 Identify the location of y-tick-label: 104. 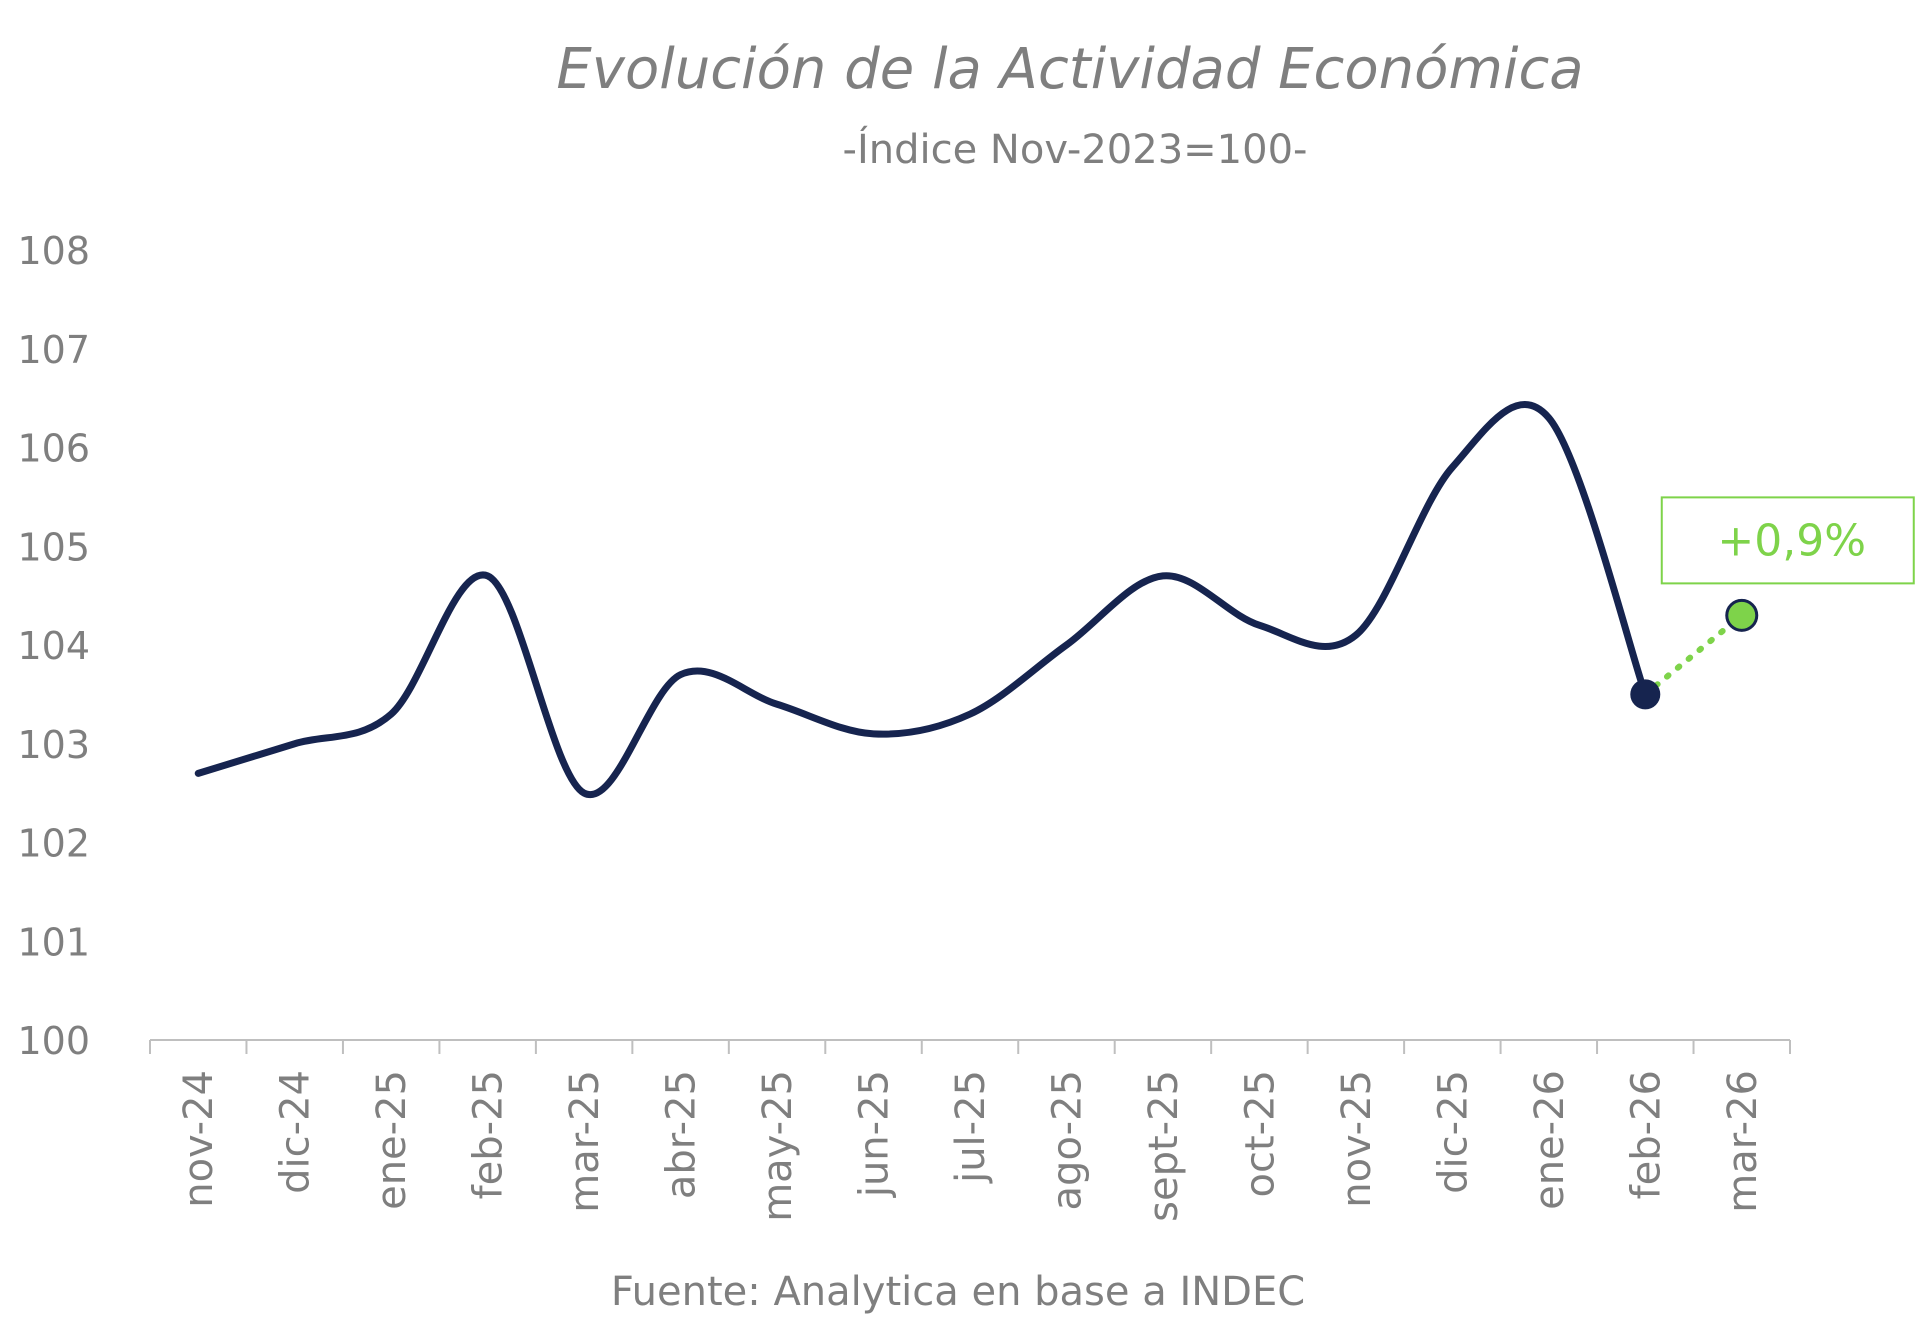
(53, 646).